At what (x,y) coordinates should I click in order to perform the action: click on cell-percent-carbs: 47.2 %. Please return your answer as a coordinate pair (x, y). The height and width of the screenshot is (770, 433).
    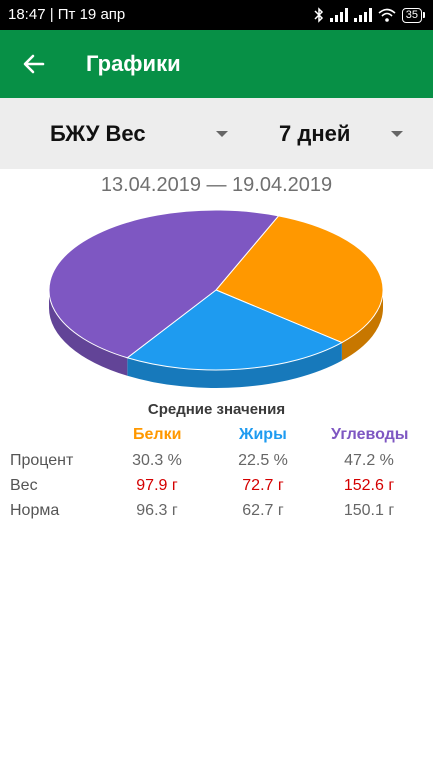
    Looking at the image, I should click on (369, 460).